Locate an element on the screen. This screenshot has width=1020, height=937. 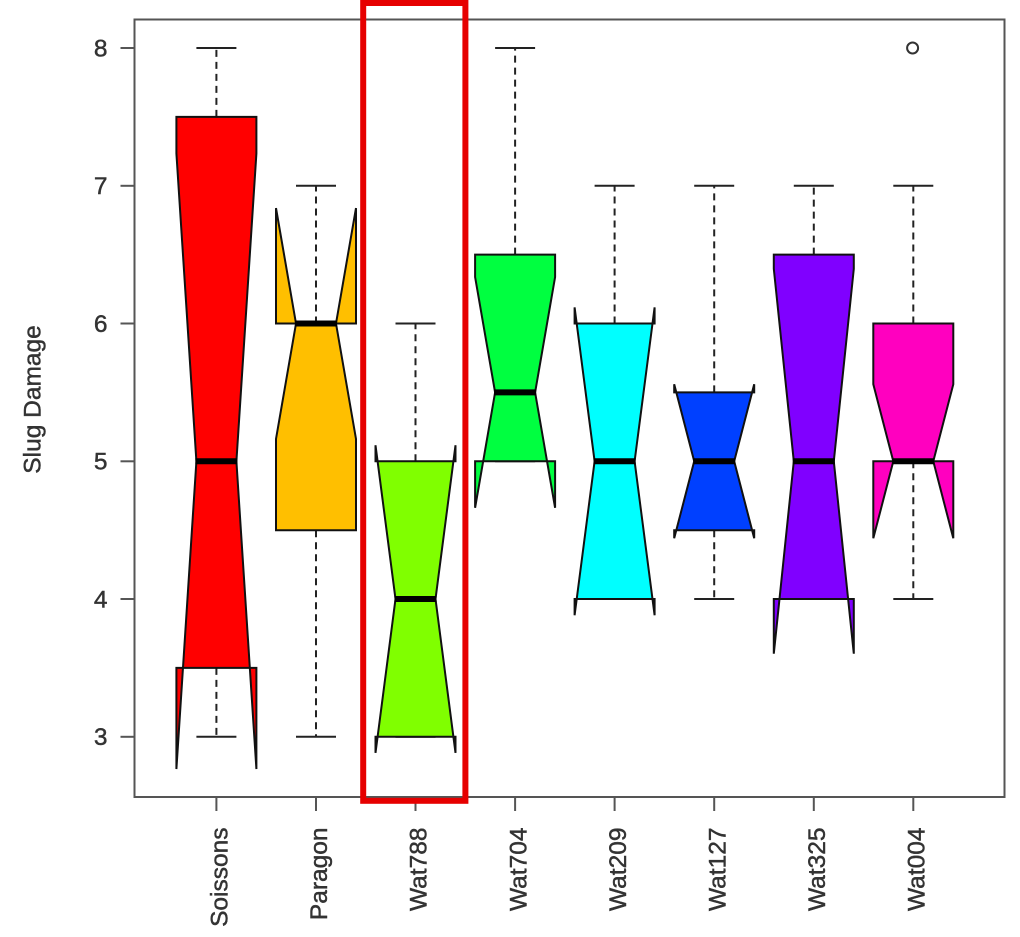
svg-text: 7 is located at coordinates (101, 186).